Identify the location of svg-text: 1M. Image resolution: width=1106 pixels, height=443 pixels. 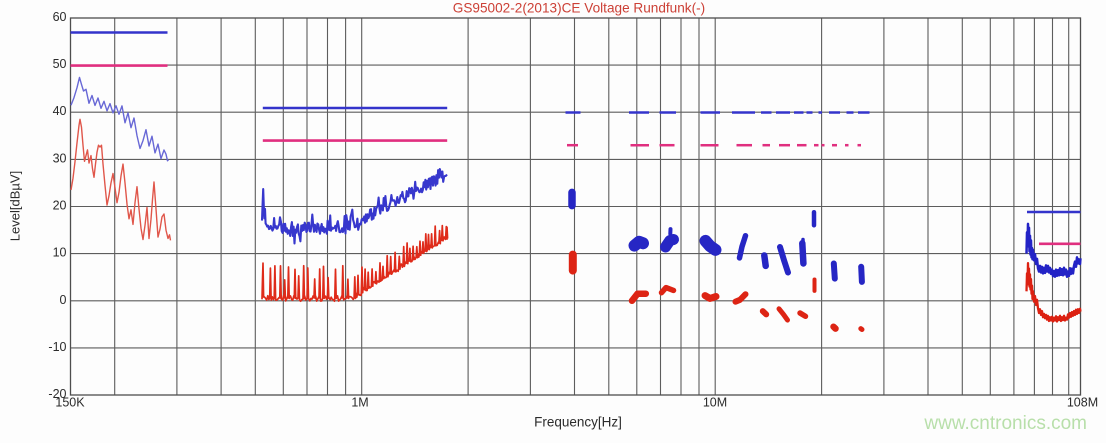
(359, 403).